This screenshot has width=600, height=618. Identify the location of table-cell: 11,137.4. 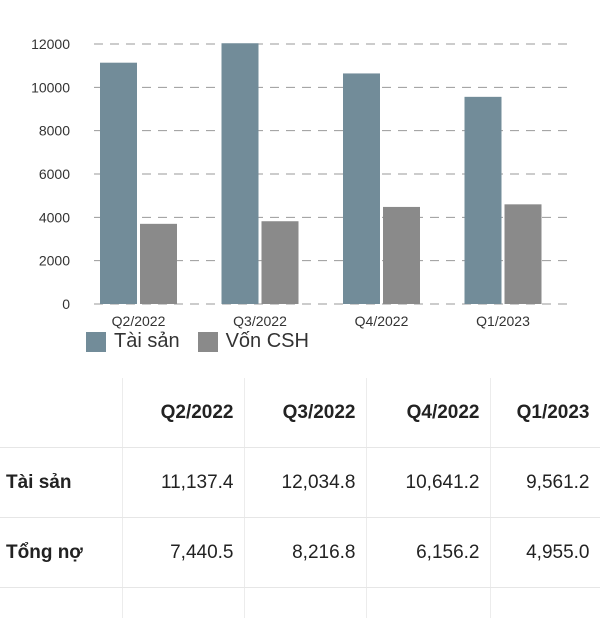
(183, 483).